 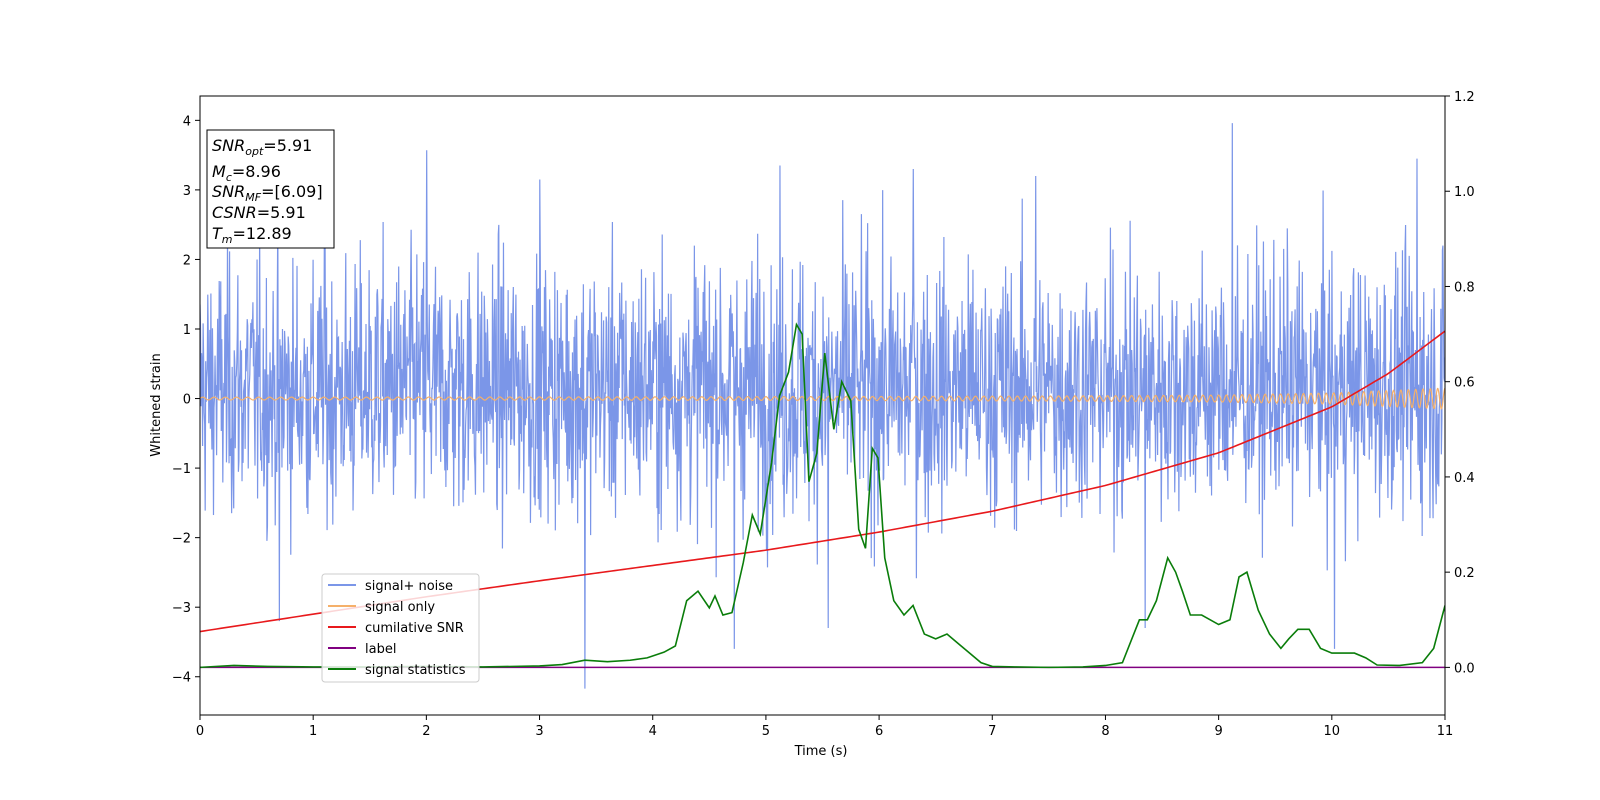 What do you see at coordinates (200, 731) in the screenshot?
I see `x-tick-label: 0` at bounding box center [200, 731].